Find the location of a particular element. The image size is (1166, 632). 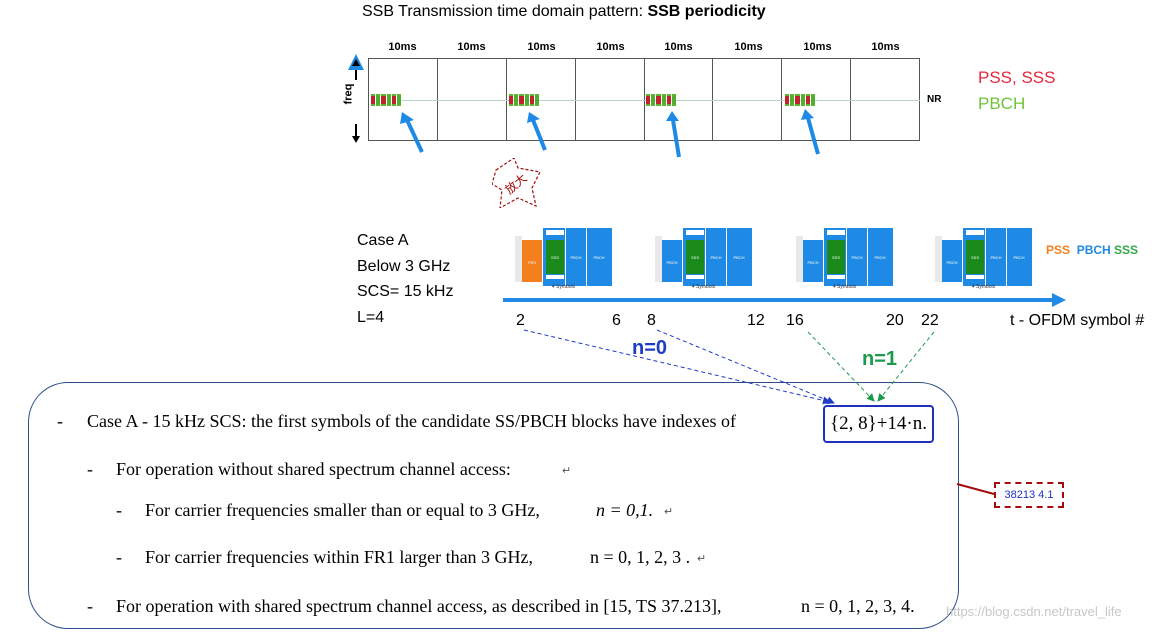

block-label: PSS is located at coordinates (532, 262).